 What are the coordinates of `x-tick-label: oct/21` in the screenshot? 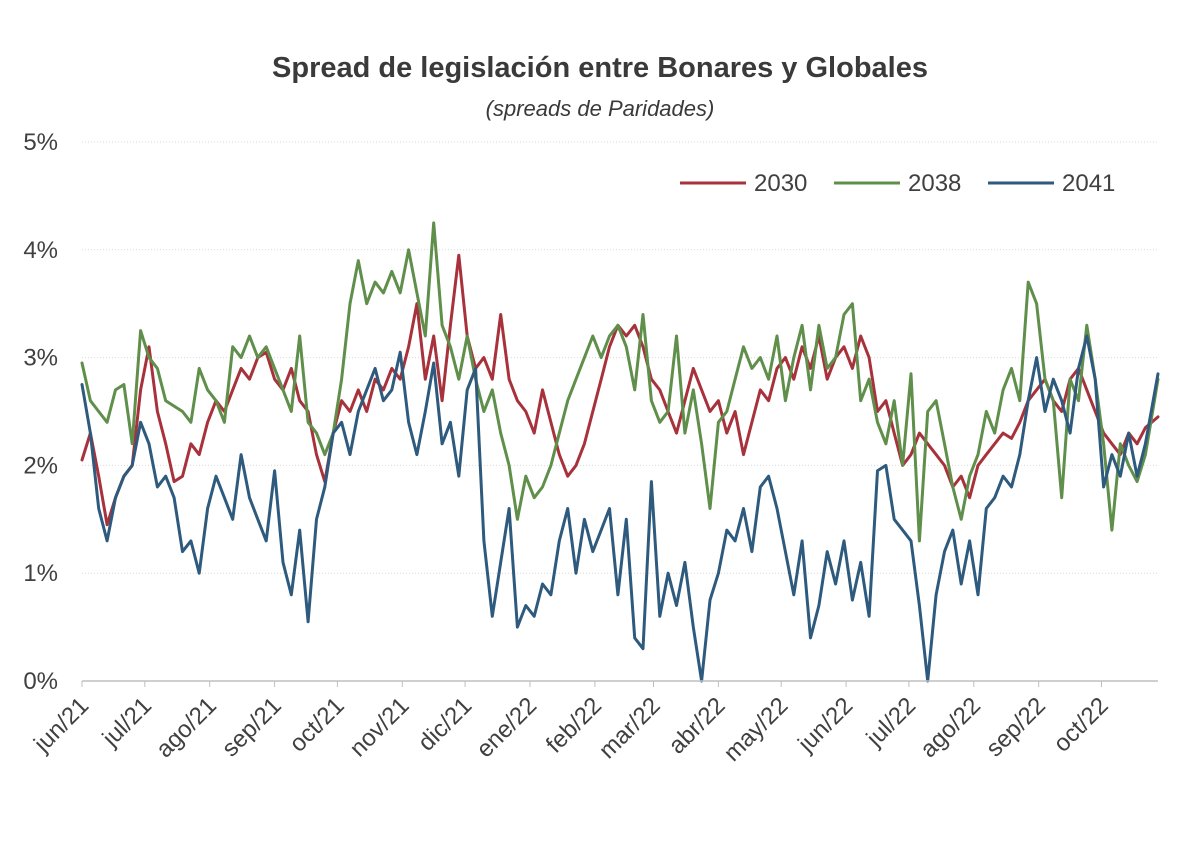 It's located at (316, 724).